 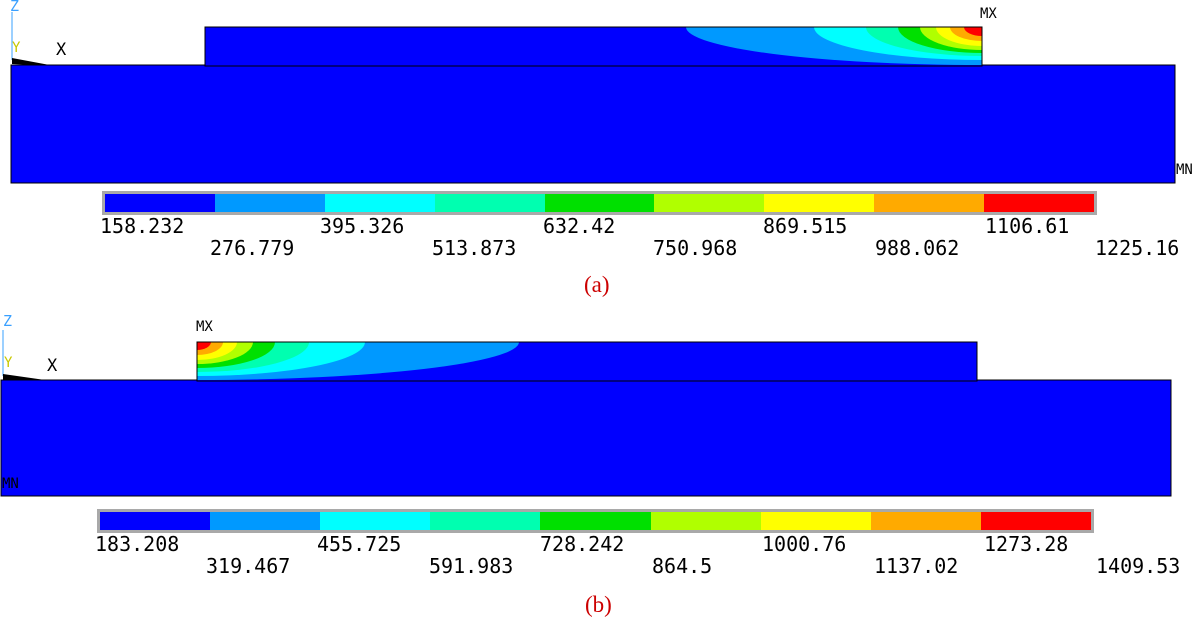 I want to click on legend-value: 158.232, so click(x=142, y=226).